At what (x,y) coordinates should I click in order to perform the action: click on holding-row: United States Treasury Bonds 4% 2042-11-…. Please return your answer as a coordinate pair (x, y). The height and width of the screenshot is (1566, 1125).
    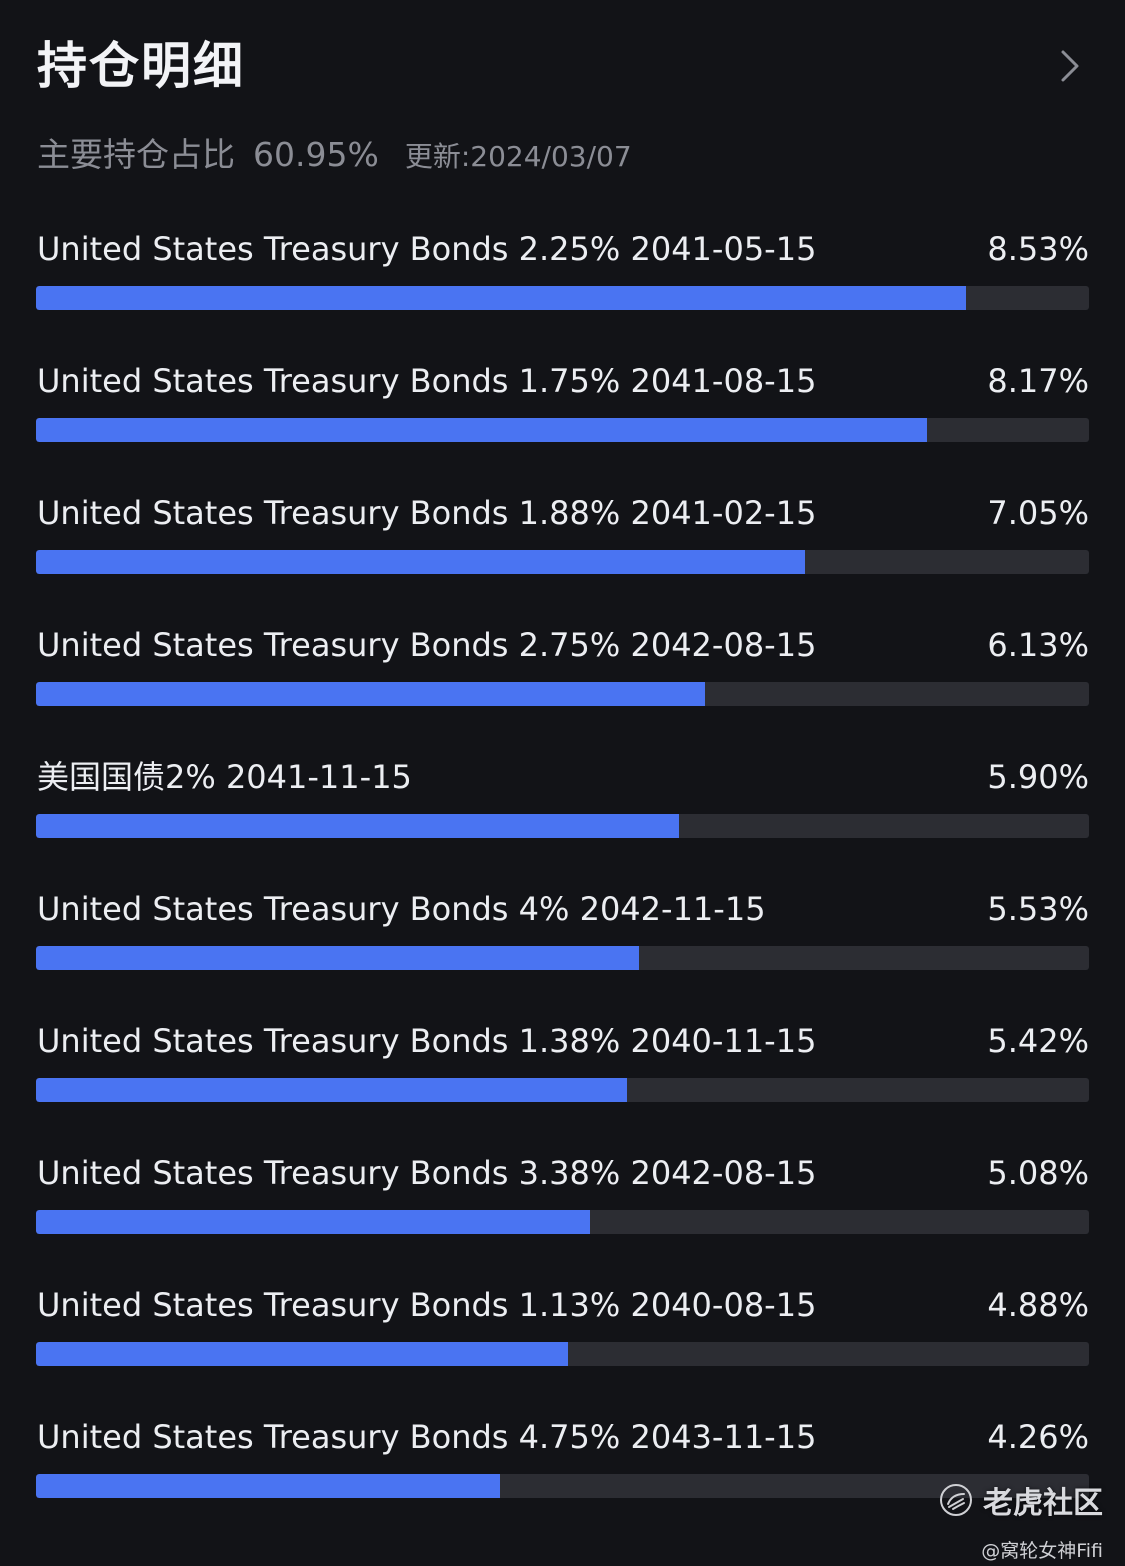
    Looking at the image, I should click on (562, 941).